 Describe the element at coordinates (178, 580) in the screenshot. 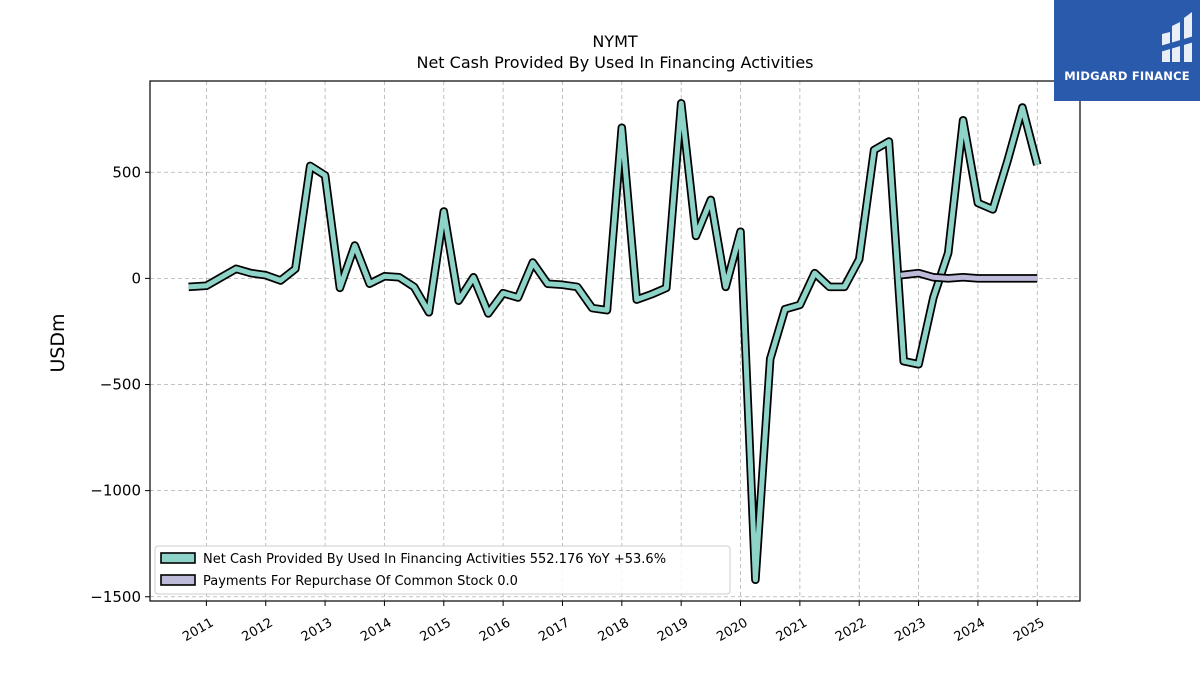

I see `legend-swatch-repurchase` at that location.